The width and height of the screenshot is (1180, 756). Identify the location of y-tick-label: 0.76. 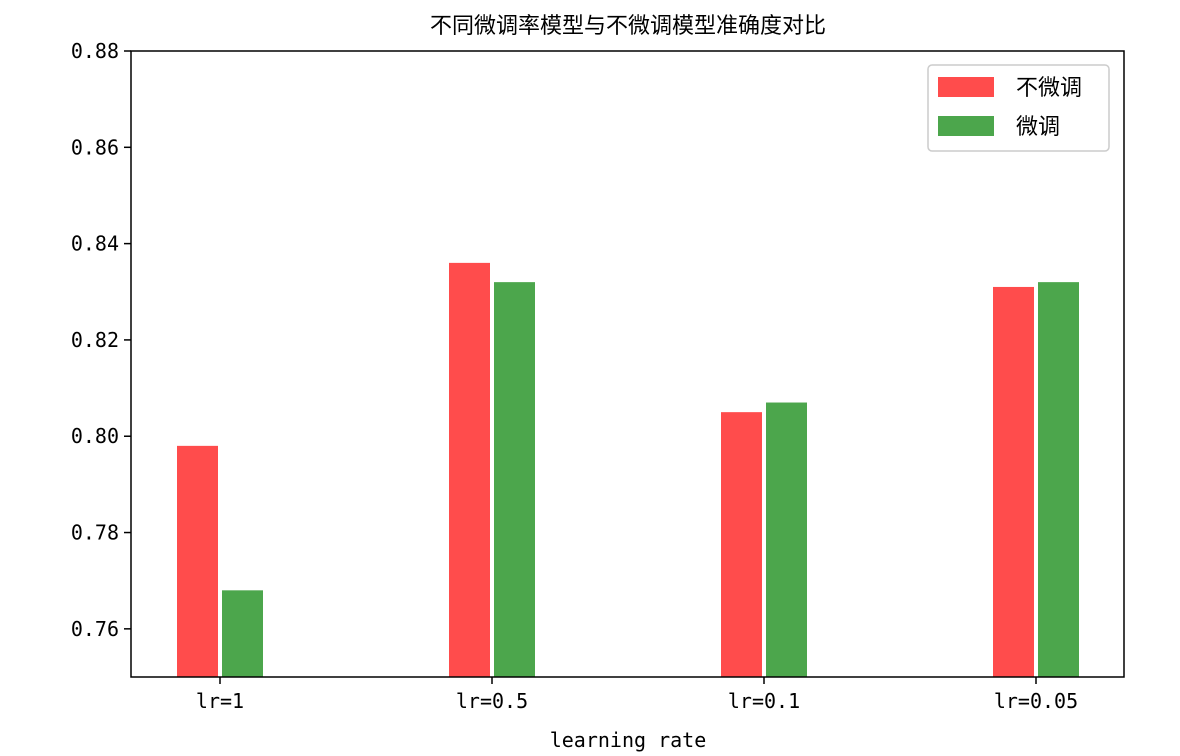
(95, 629).